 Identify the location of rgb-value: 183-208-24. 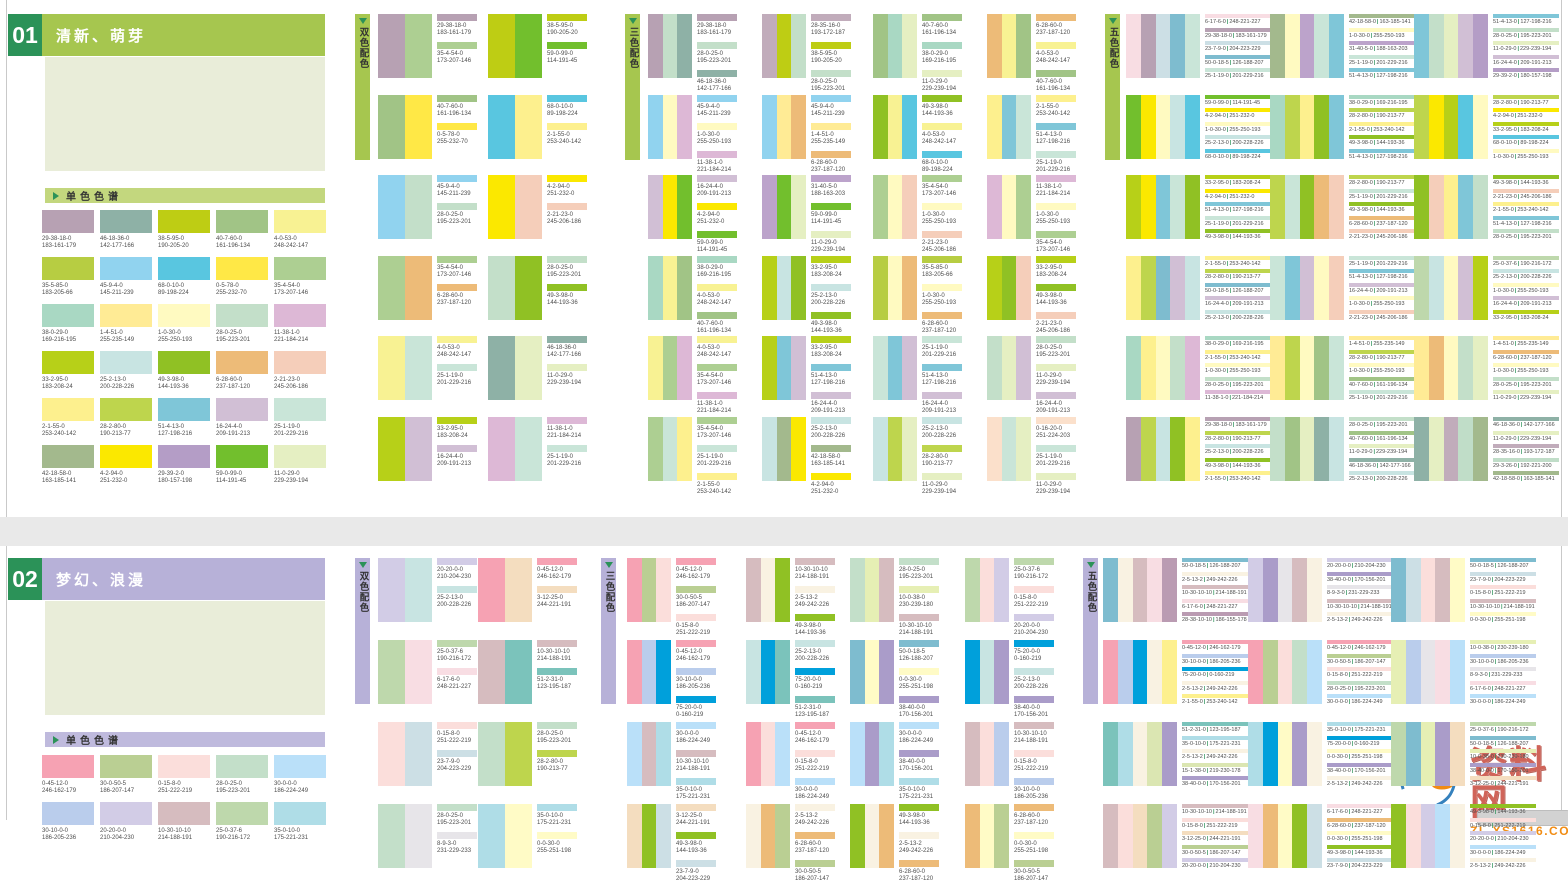
(57, 387).